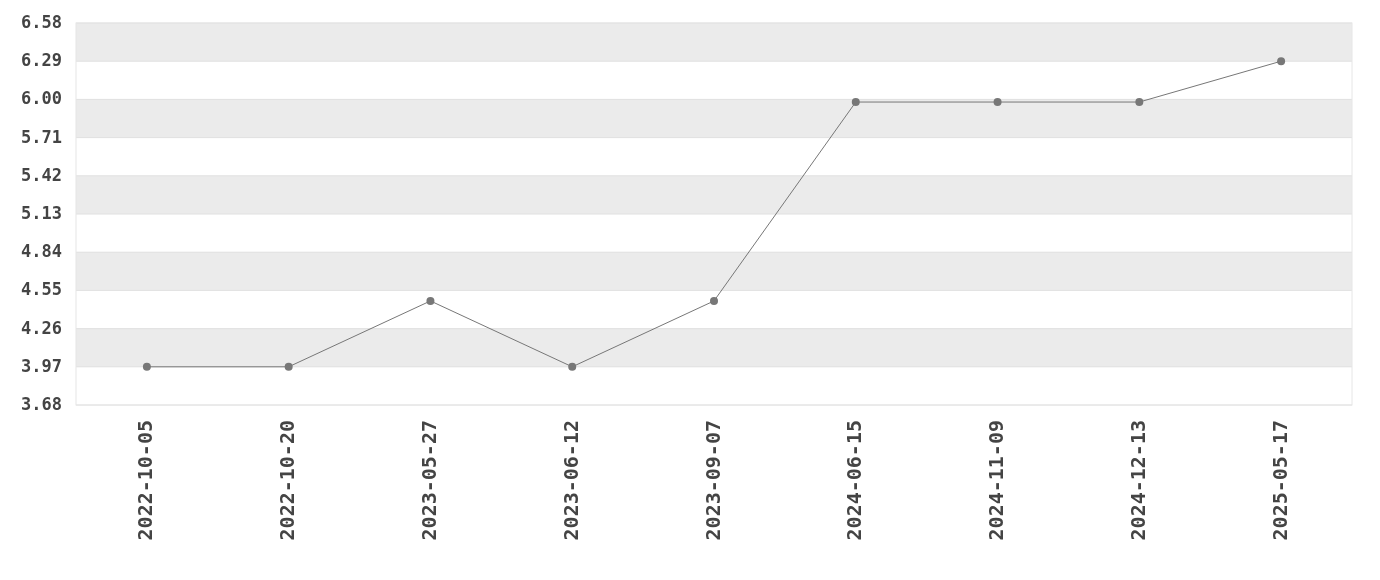 This screenshot has height=580, width=1380. Describe the element at coordinates (41, 22) in the screenshot. I see `y-tick-label: 6.58` at that location.